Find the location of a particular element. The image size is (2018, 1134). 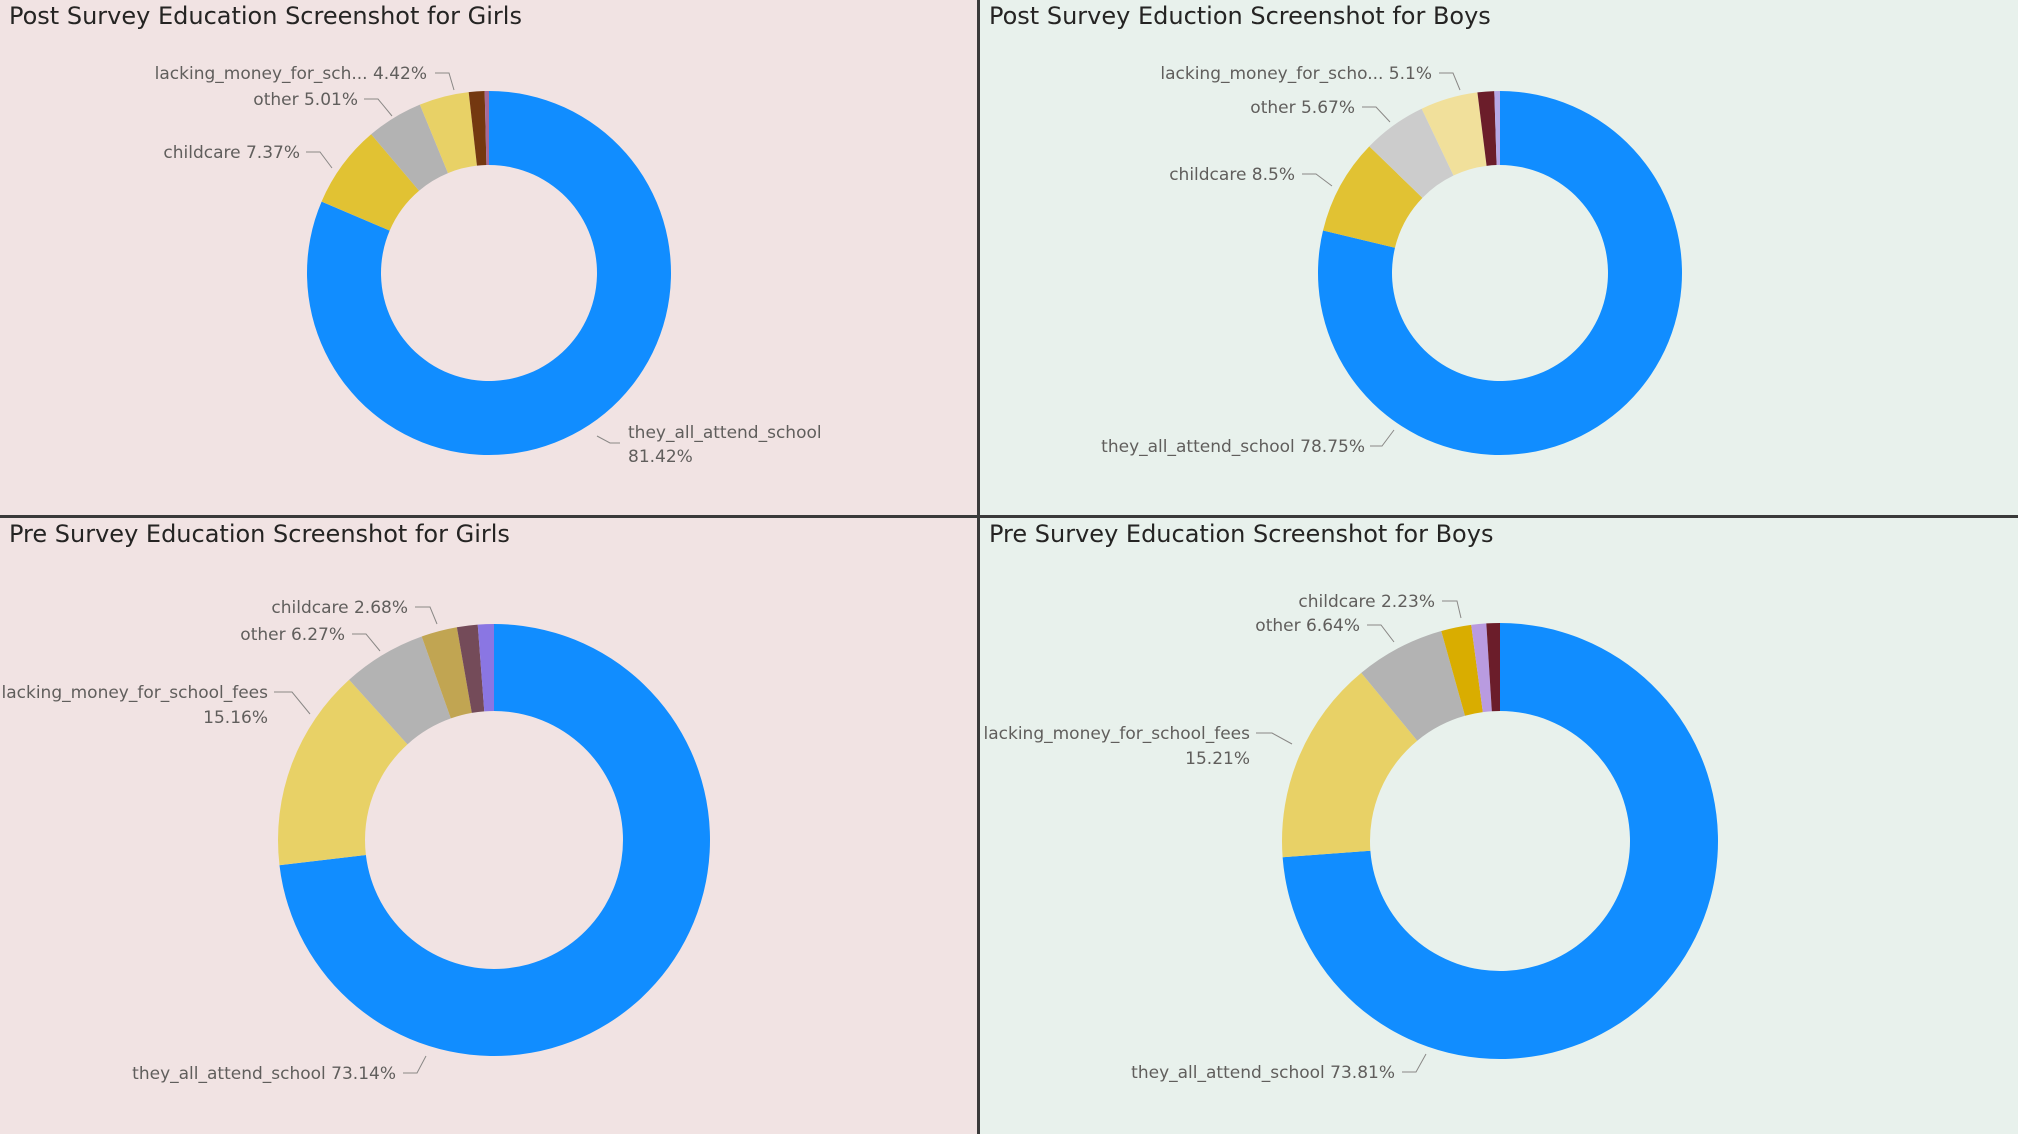

data-label-they_all_attend_school: they_all_attend_school 73.81% is located at coordinates (1263, 1073).